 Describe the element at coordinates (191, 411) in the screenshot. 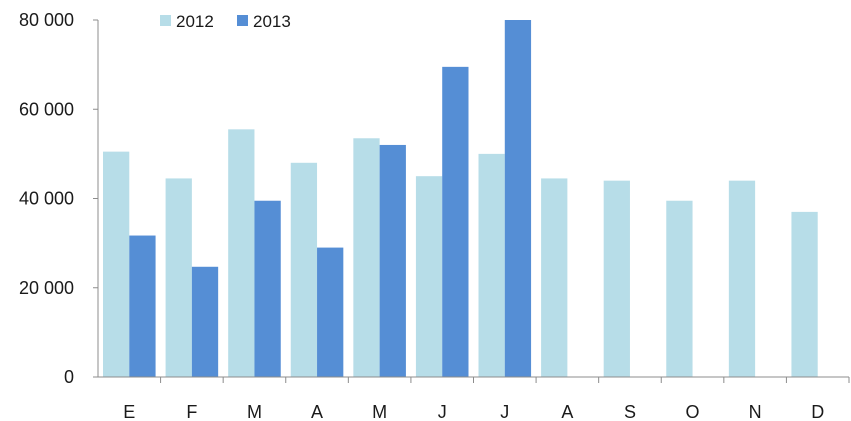

I see `x-tick-label: F` at that location.